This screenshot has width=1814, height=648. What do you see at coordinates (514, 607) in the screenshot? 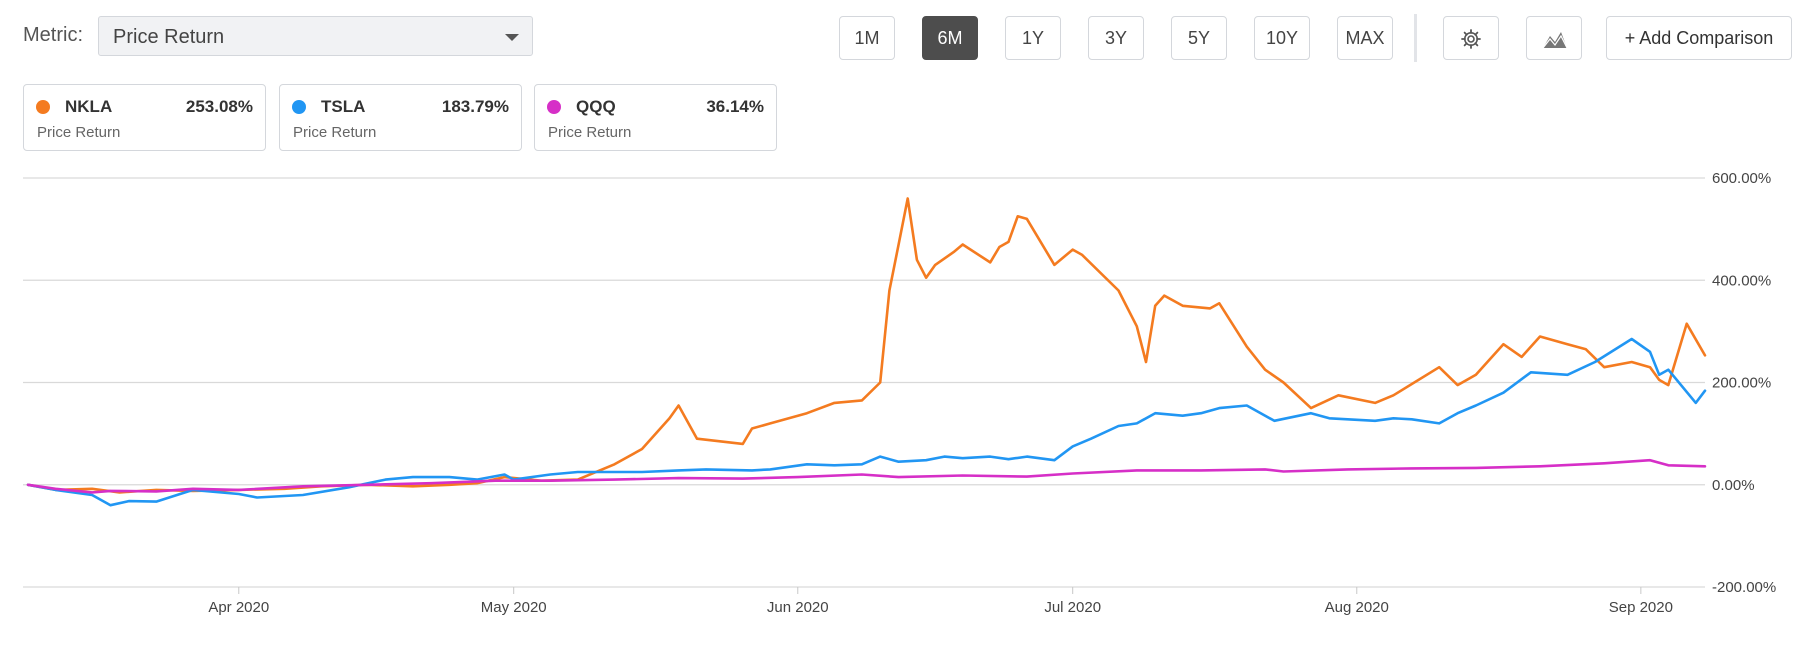
I see `x-tick-label: May 2020` at bounding box center [514, 607].